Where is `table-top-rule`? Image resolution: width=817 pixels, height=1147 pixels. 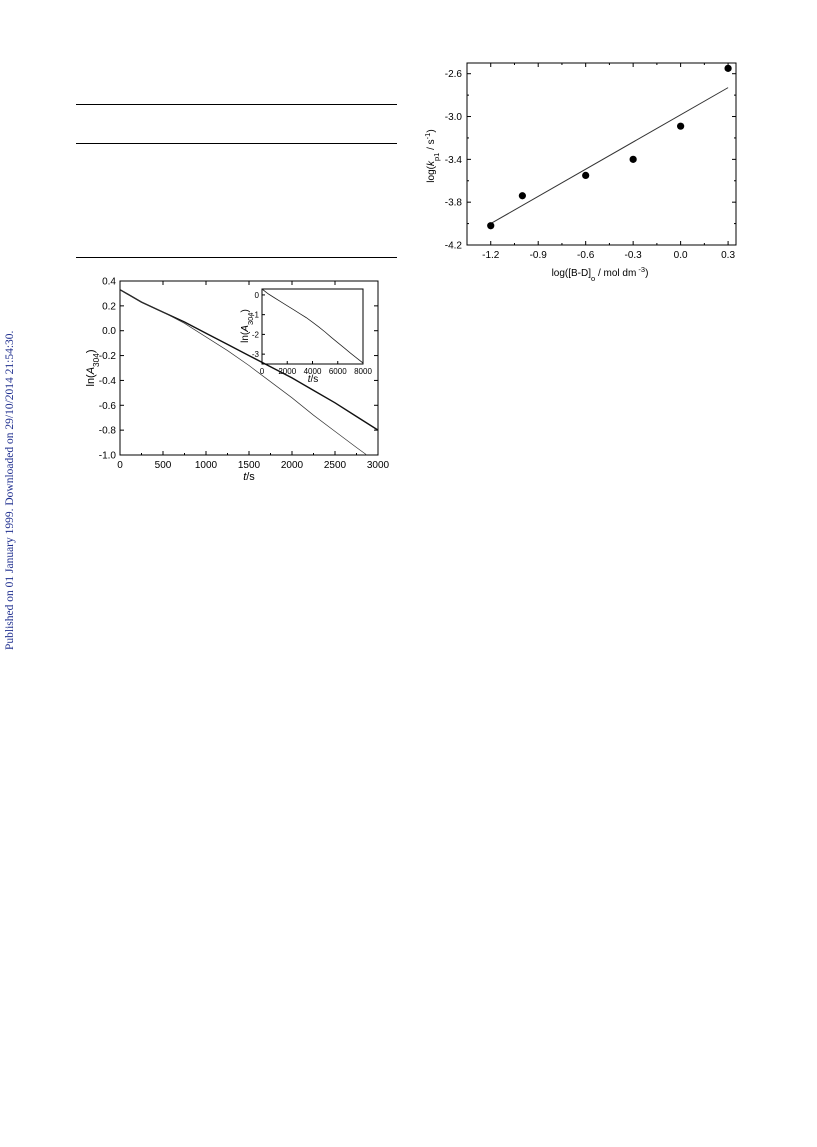 table-top-rule is located at coordinates (236, 104).